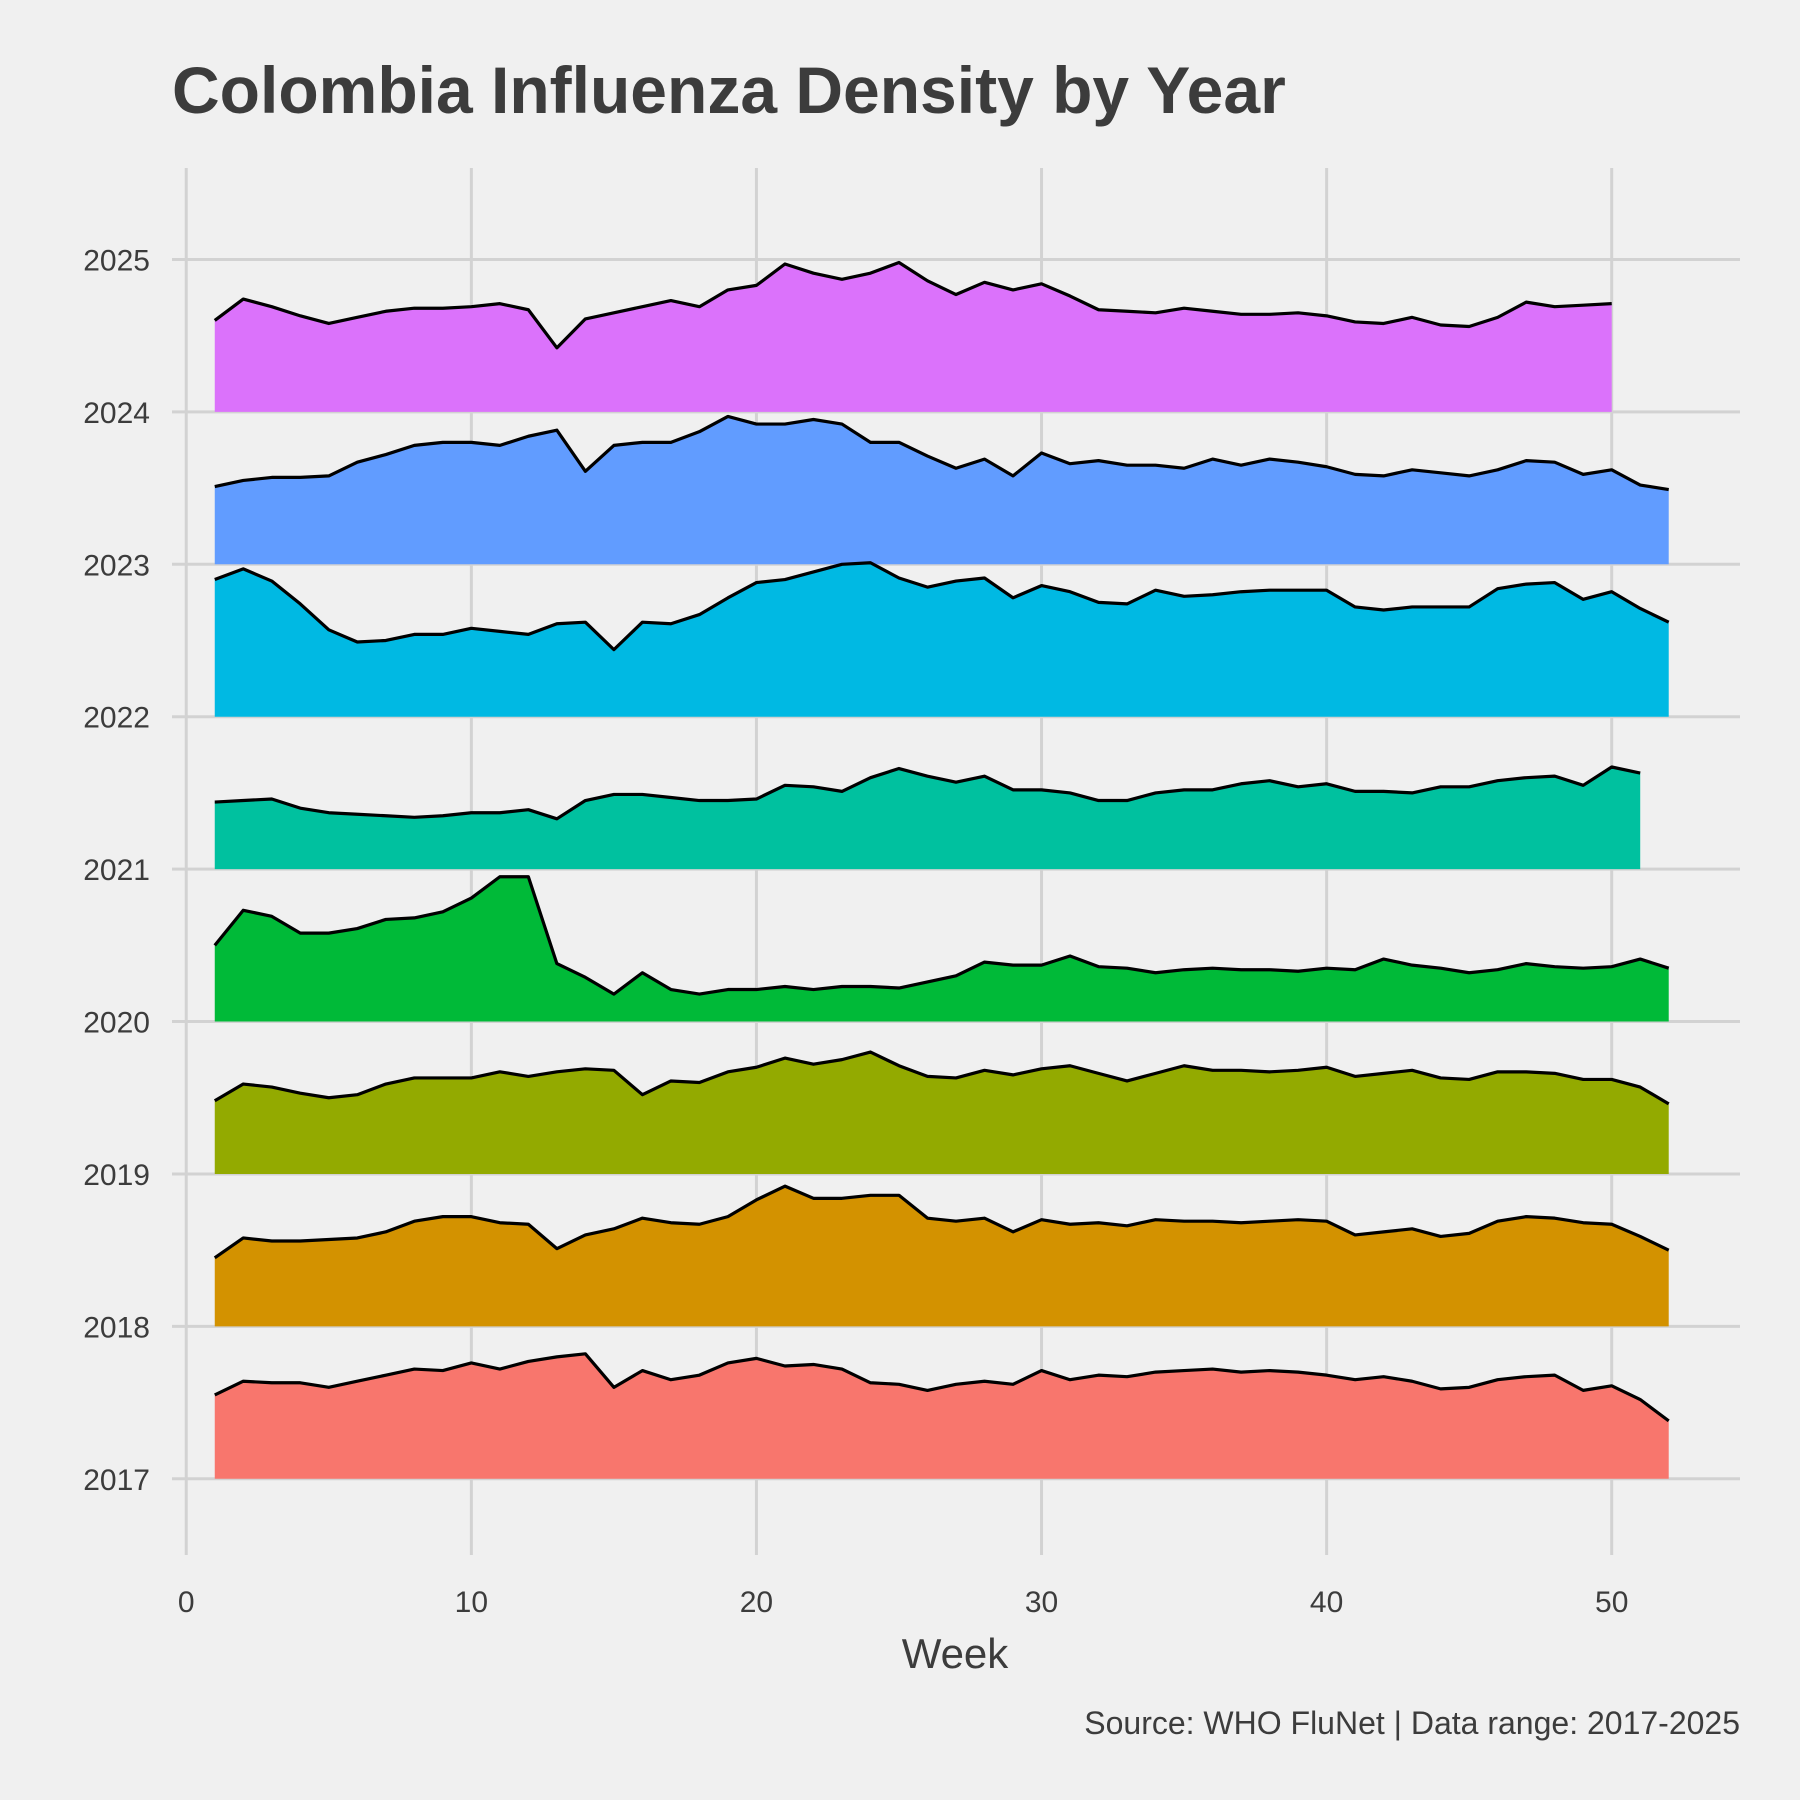 This screenshot has width=1800, height=1800. Describe the element at coordinates (941, 1078) in the screenshot. I see `ridge-line-2019` at that location.